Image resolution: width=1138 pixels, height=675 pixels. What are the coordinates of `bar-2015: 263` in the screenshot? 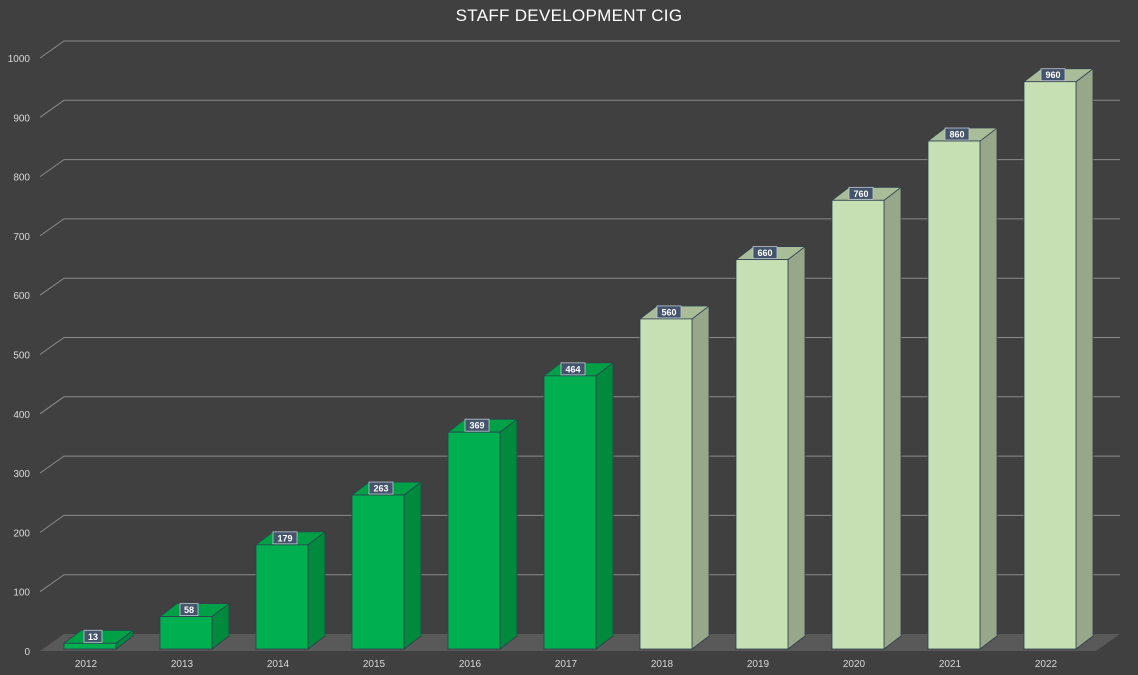 It's located at (386, 565).